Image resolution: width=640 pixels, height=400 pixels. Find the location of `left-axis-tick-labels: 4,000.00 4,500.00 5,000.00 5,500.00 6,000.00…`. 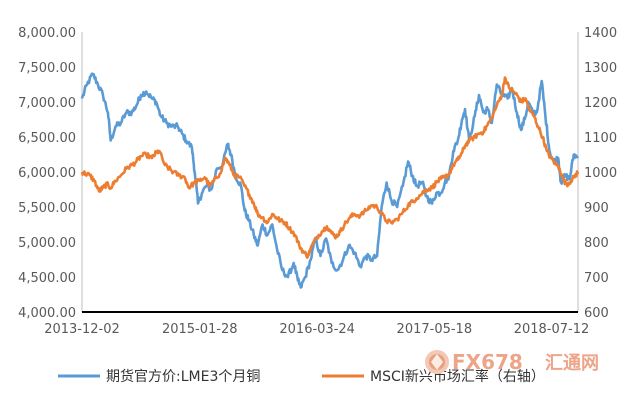

left-axis-tick-labels: 4,000.00 4,500.00 5,000.00 5,500.00 6,000.00… is located at coordinates (47, 173).